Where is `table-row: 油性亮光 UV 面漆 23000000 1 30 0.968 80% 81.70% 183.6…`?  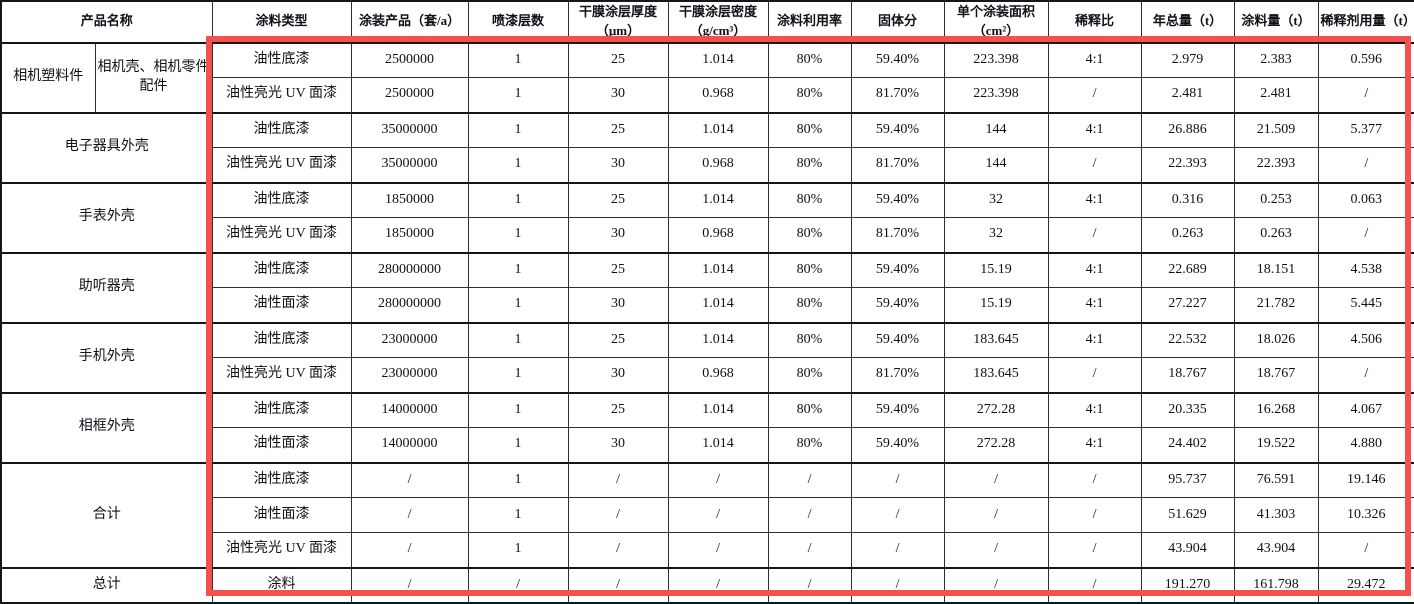
table-row: 油性亮光 UV 面漆 23000000 1 30 0.968 80% 81.70% 183.6… is located at coordinates (707, 375).